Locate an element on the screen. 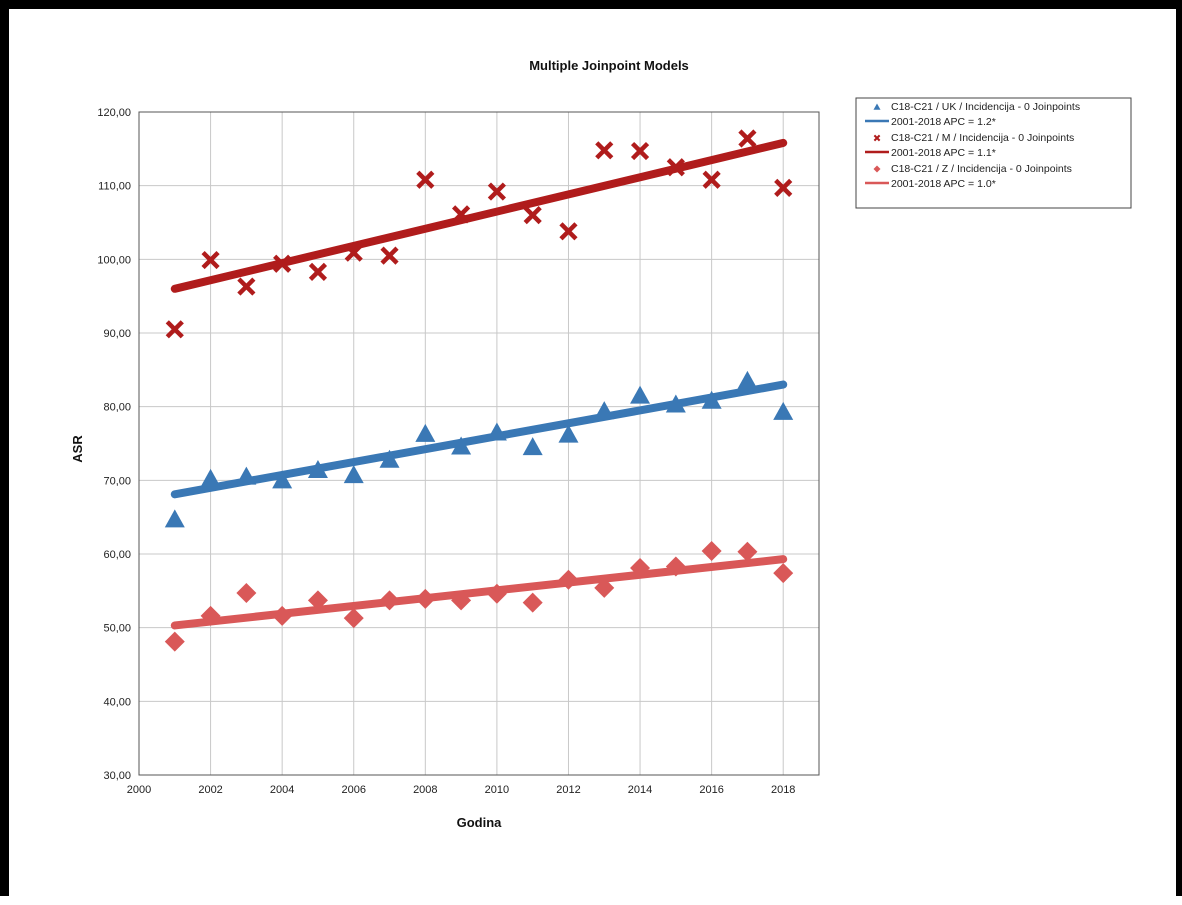 This screenshot has width=1182, height=905. trend-line-uk is located at coordinates (479, 439).